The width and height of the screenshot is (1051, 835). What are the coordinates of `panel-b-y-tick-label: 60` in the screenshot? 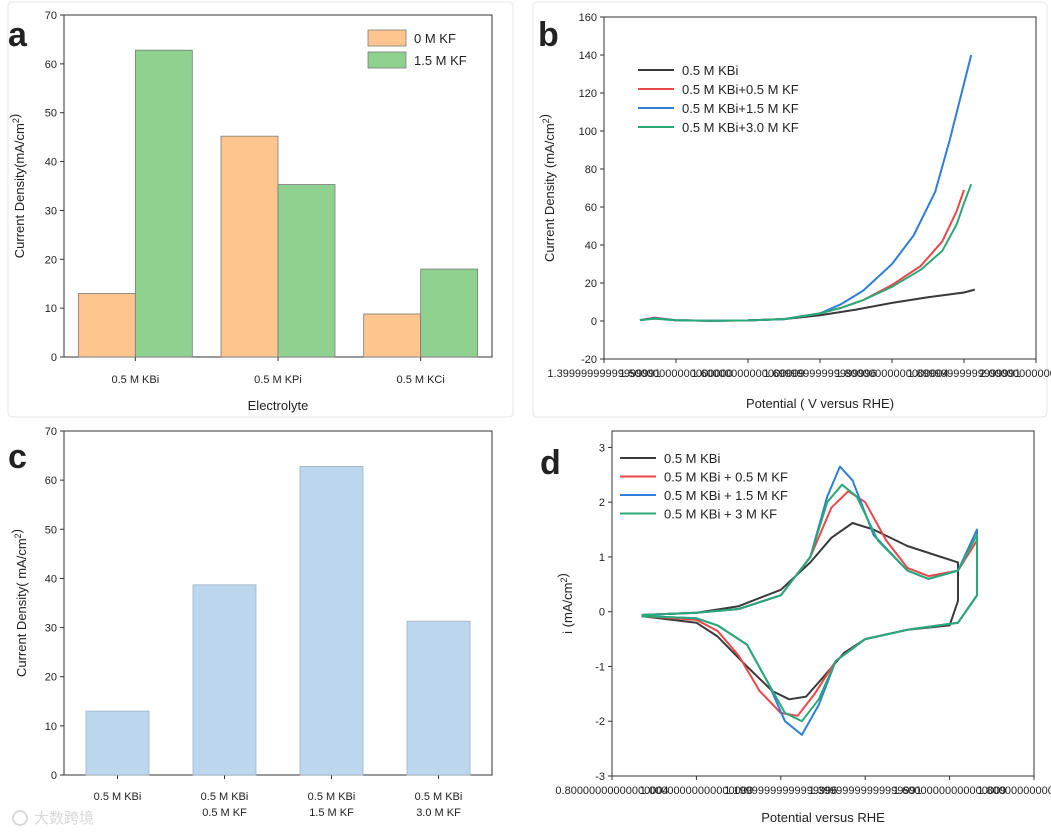 It's located at (591, 208).